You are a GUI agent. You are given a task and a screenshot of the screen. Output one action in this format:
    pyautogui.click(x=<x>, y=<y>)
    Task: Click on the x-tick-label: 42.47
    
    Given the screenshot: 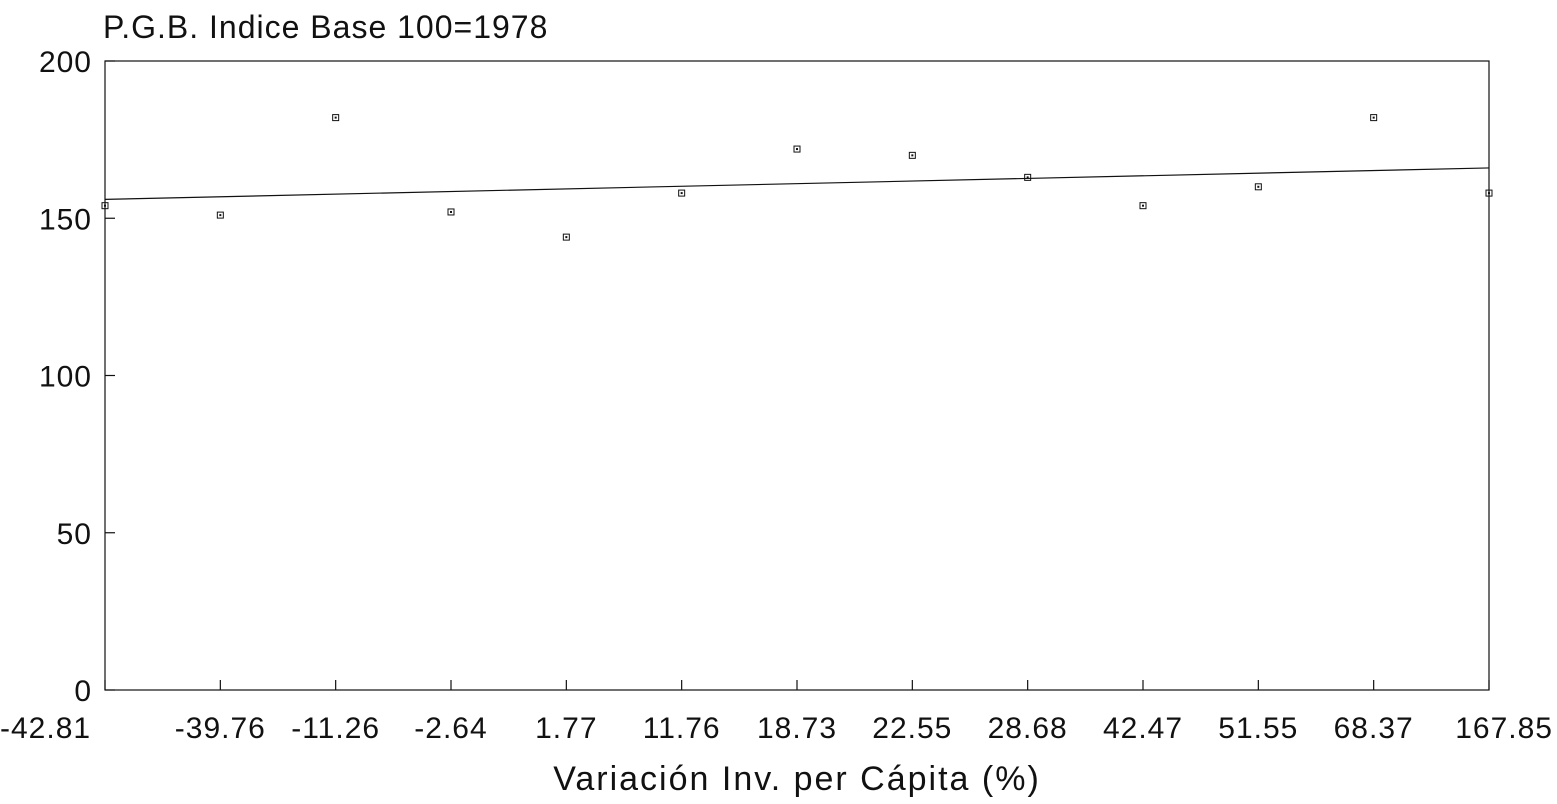 What is the action you would take?
    pyautogui.click(x=1143, y=728)
    